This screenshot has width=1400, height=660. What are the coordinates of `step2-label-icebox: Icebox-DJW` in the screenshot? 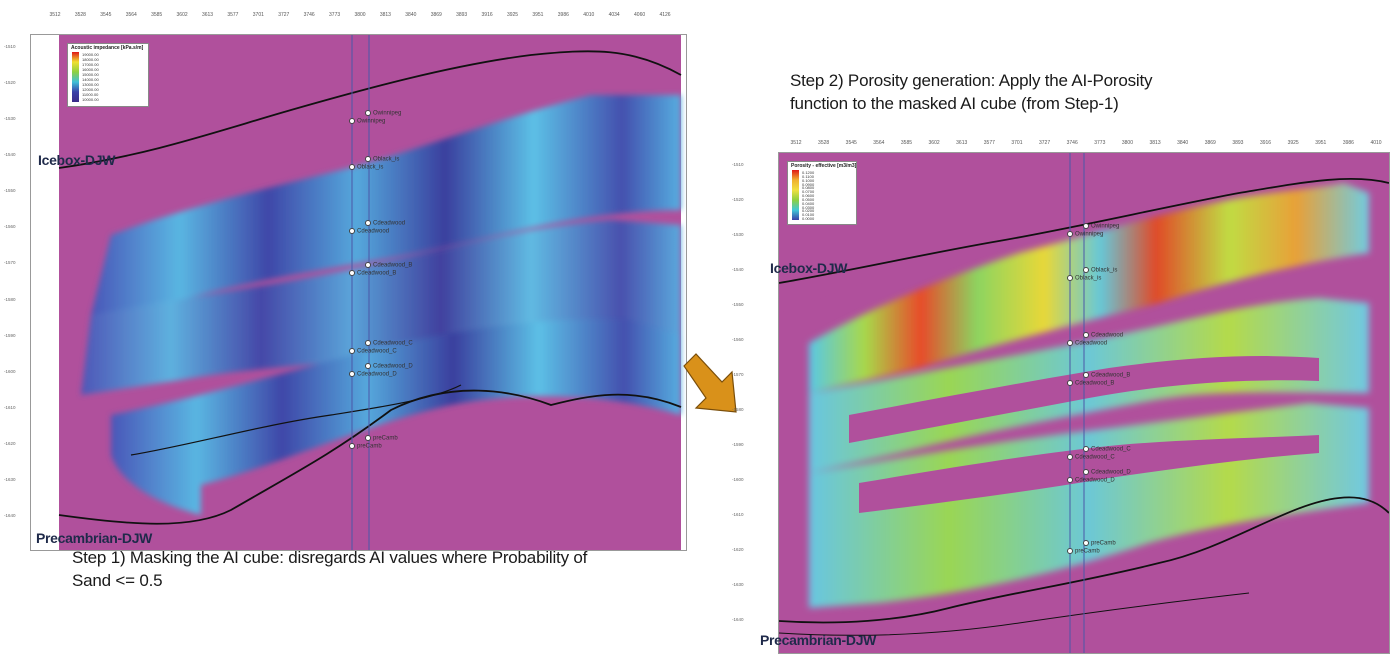 It's located at (809, 268).